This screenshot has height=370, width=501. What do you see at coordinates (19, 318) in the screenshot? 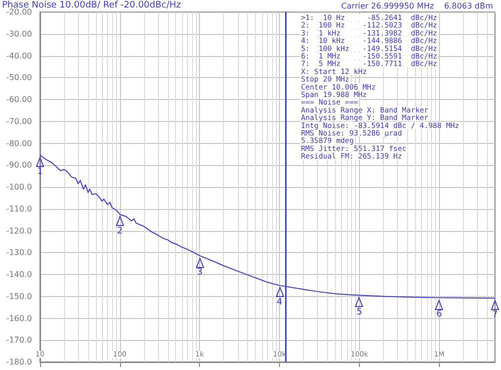
I see `y-tick-label: -160.0` at bounding box center [19, 318].